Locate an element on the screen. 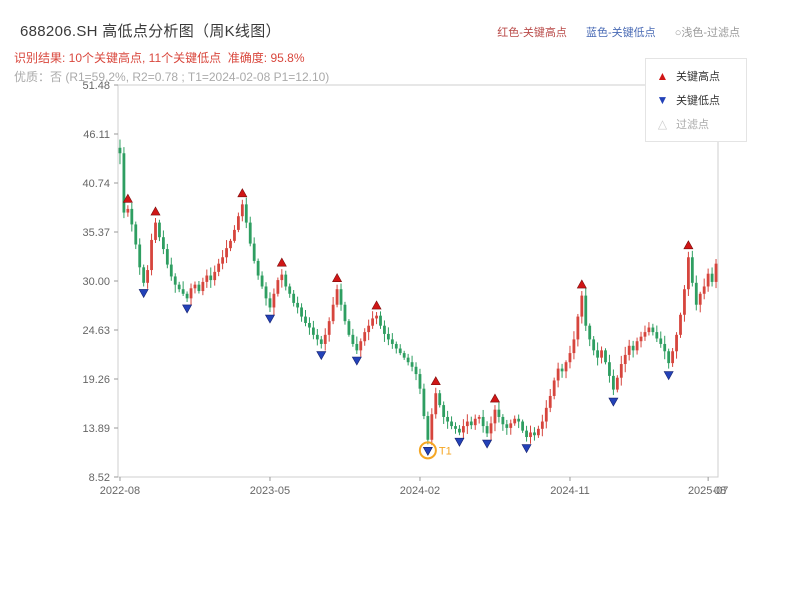 Image resolution: width=800 pixels, height=600 pixels. legend-item-label: 过滤点 is located at coordinates (692, 125).